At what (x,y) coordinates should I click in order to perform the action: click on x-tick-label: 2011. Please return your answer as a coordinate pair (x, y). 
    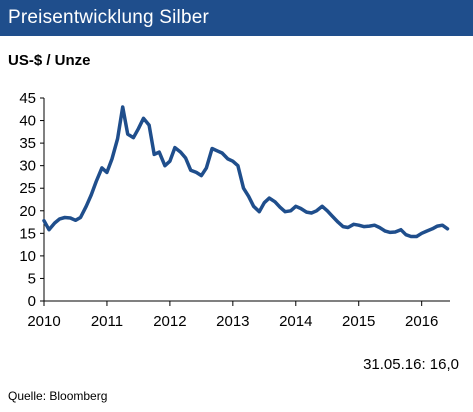
    Looking at the image, I should click on (107, 321).